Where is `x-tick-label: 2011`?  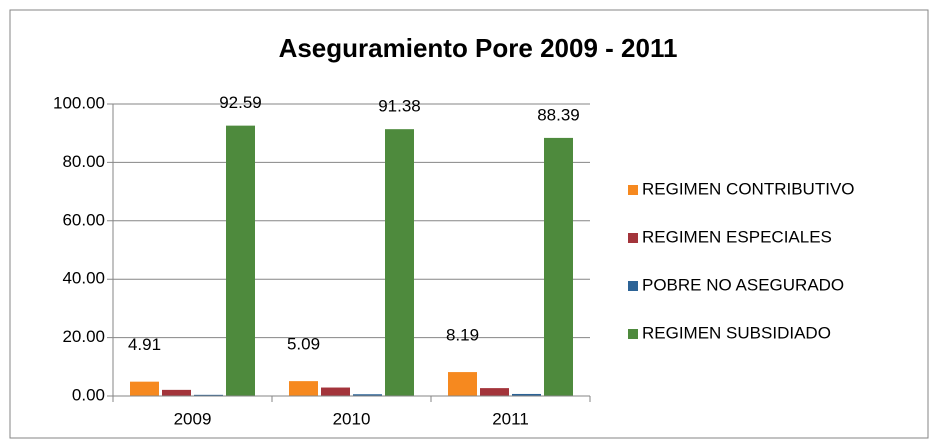
x-tick-label: 2011 is located at coordinates (510, 418).